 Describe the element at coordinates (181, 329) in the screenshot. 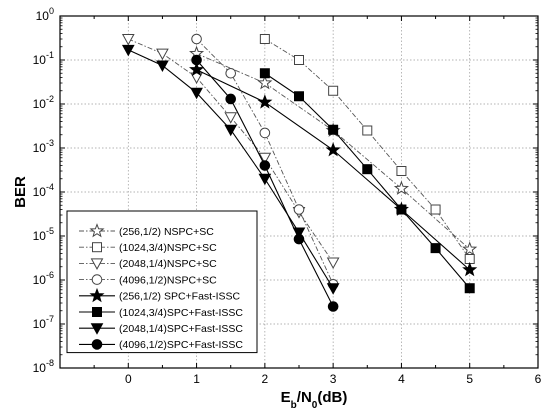

I see `legend-label: (2048,1/4)SPC+Fast-ISSC` at that location.